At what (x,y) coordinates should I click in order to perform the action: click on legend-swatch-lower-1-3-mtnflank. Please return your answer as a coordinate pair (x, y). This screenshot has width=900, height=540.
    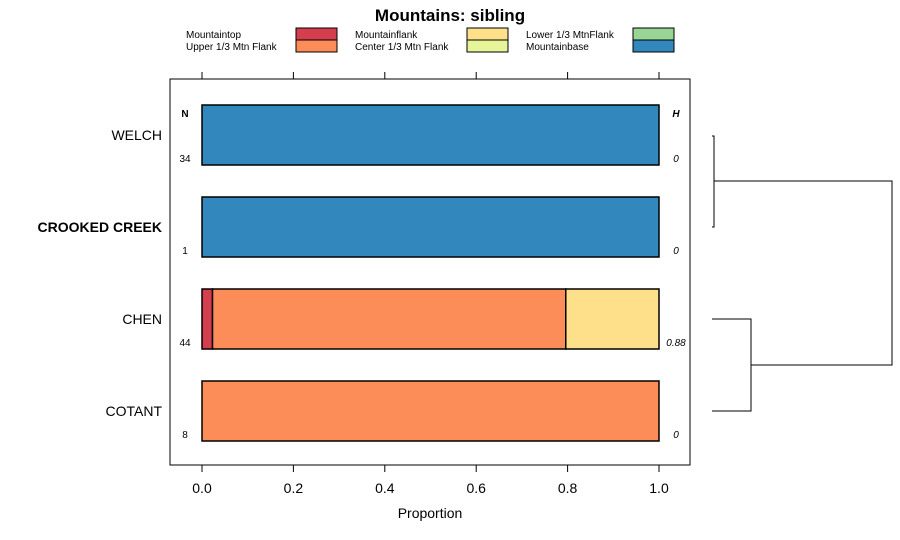
    Looking at the image, I should click on (653, 34).